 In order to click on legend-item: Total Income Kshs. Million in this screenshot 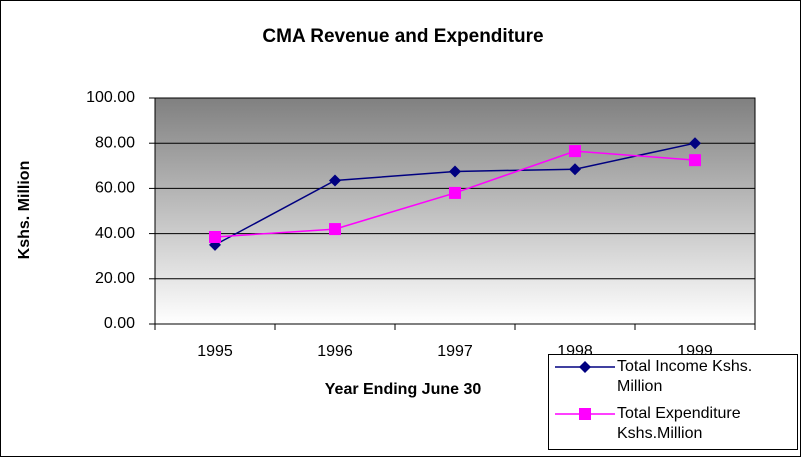, I will do `click(674, 380)`.